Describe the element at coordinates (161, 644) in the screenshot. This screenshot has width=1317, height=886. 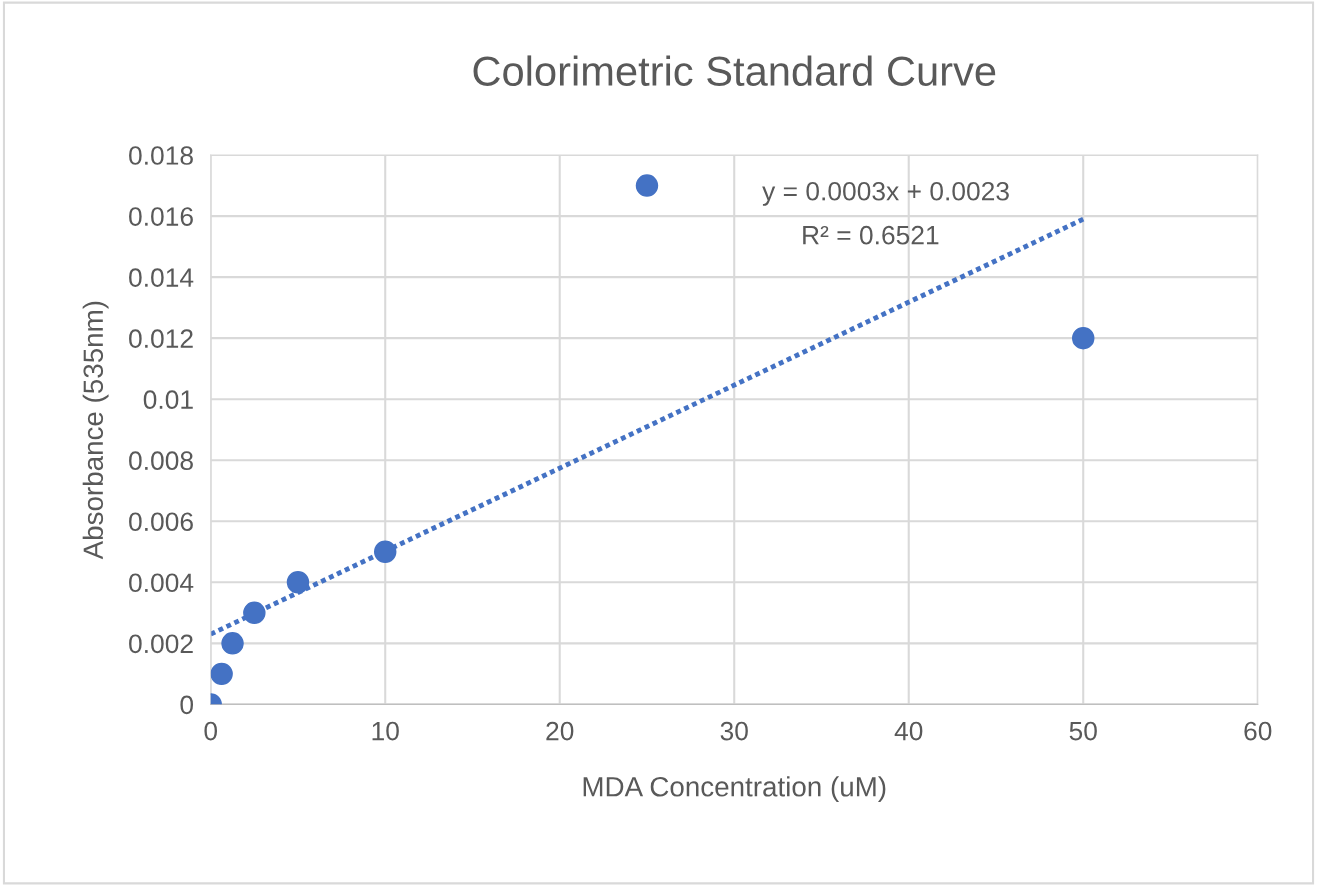
I see `y-tick-label: 0.002` at that location.